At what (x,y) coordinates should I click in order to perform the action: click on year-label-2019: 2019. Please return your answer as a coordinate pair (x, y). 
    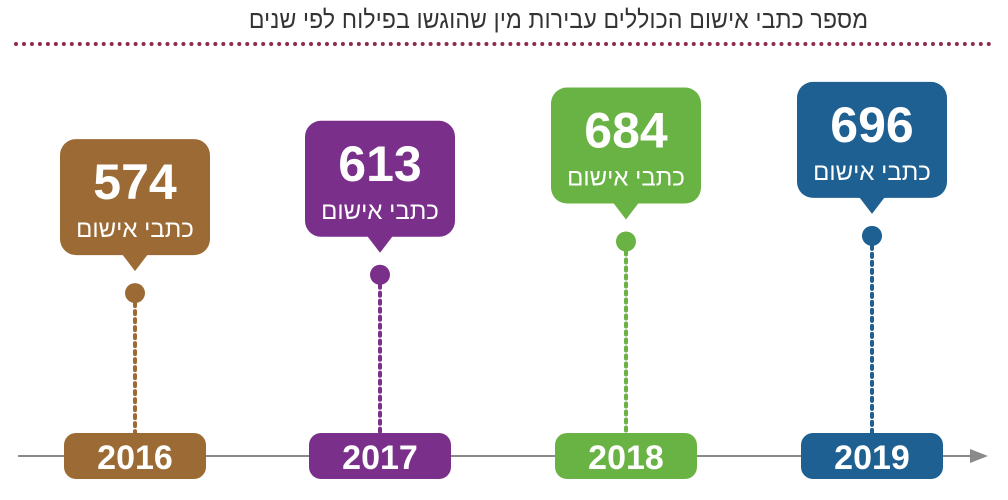
    Looking at the image, I should click on (872, 458).